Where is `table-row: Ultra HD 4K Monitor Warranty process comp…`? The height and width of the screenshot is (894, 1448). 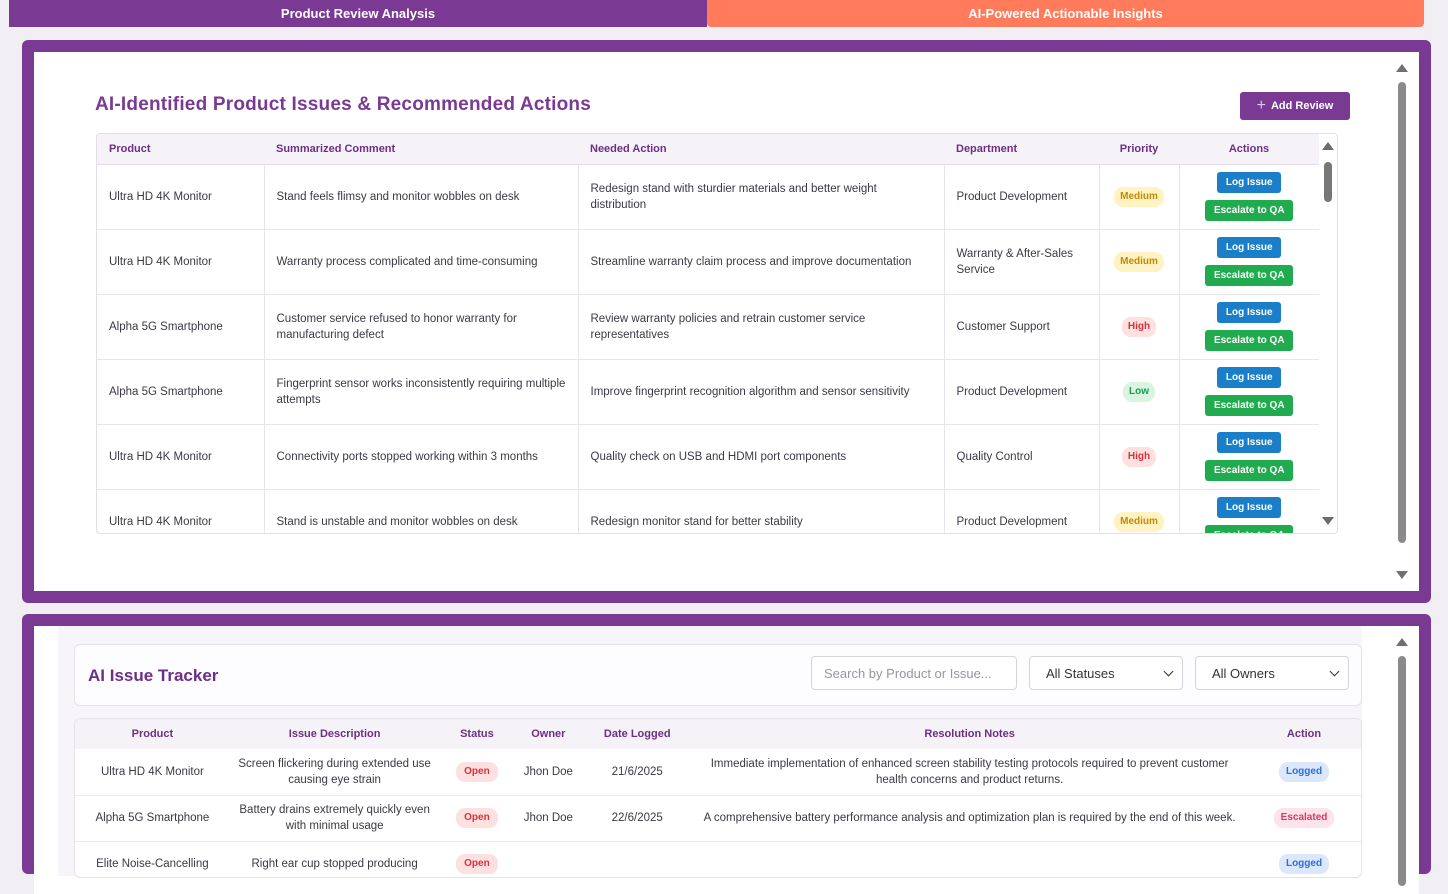 table-row: Ultra HD 4K Monitor Warranty process comp… is located at coordinates (708, 262).